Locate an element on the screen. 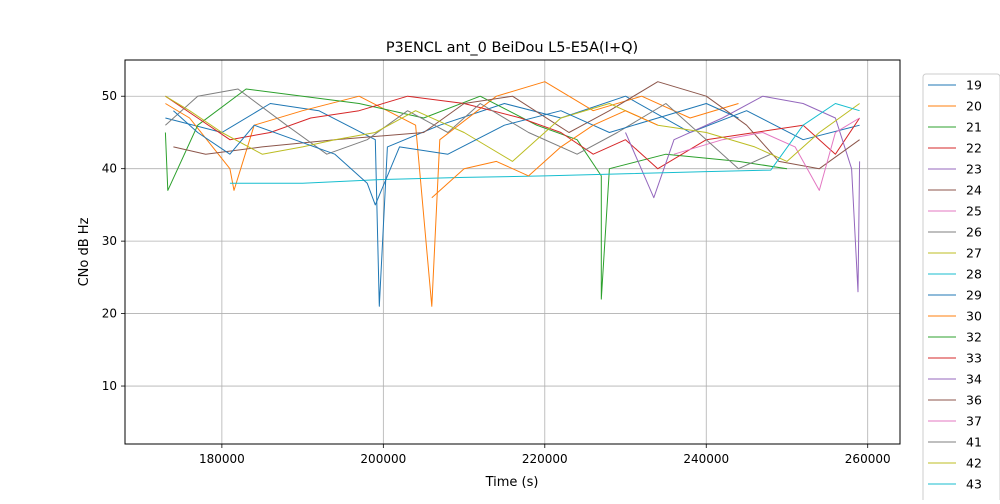  x-axis-label: Time (s) is located at coordinates (512, 482).